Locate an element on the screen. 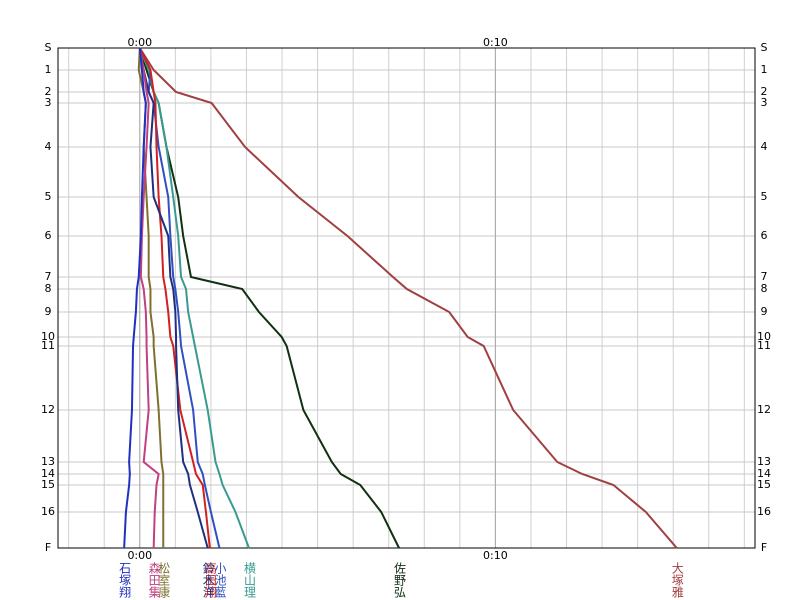 The height and width of the screenshot is (600, 811). runner-name: 松室康 is located at coordinates (164, 580).